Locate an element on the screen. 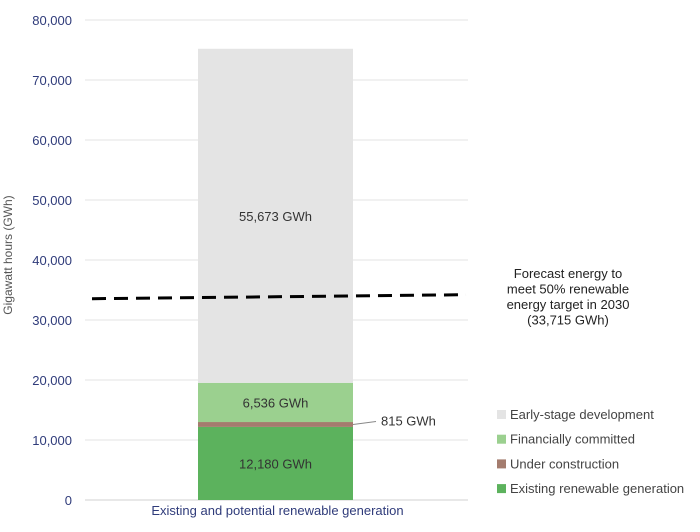 This screenshot has width=700, height=532. target-annotation-line: energy target in 2030 is located at coordinates (568, 304).